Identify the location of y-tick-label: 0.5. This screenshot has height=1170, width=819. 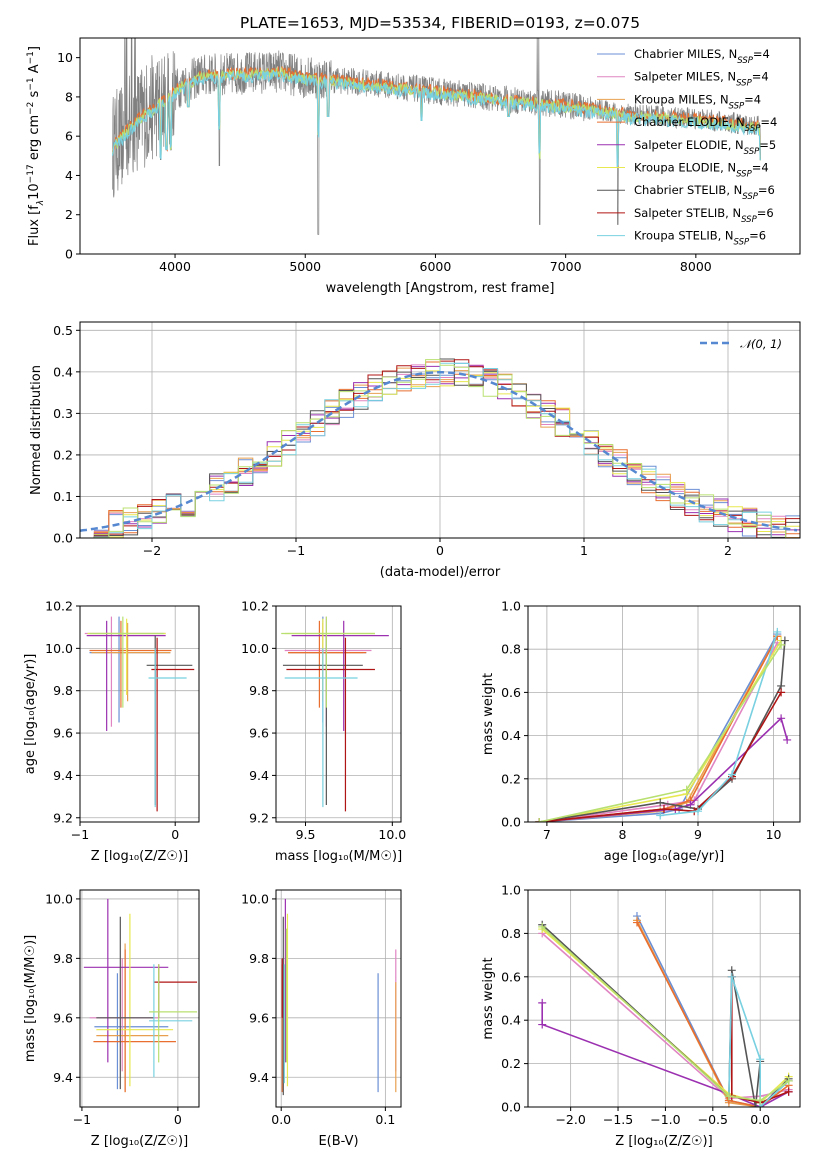
(63, 330).